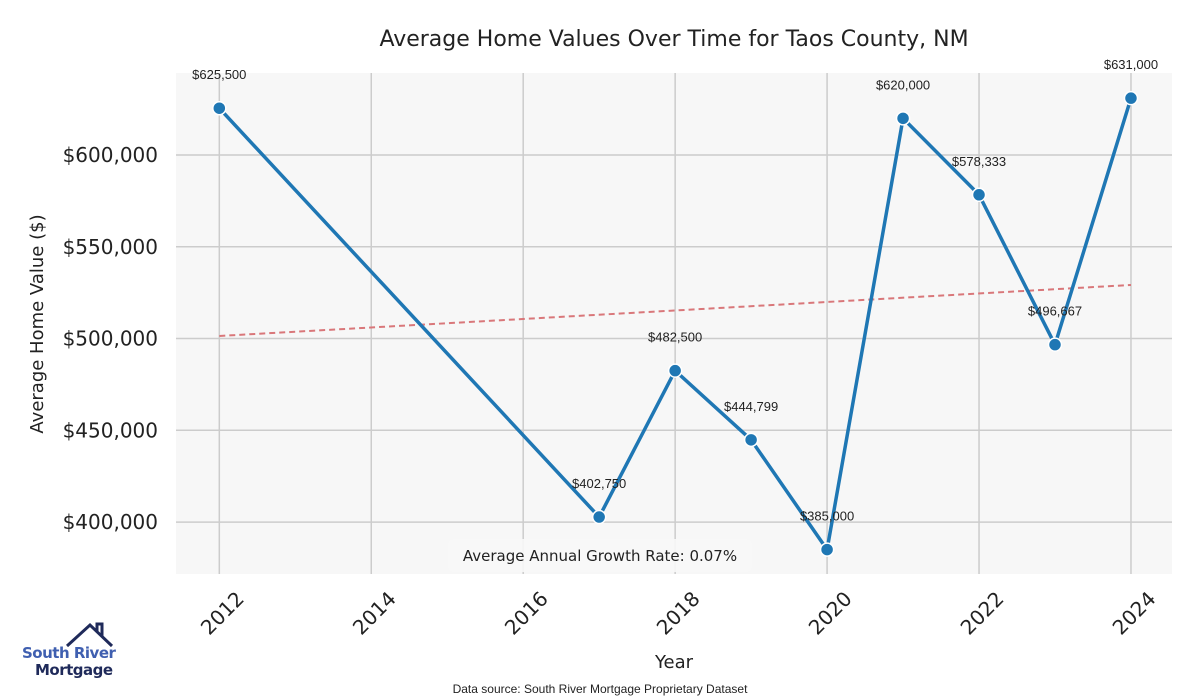  I want to click on data-label: $578,333, so click(979, 161).